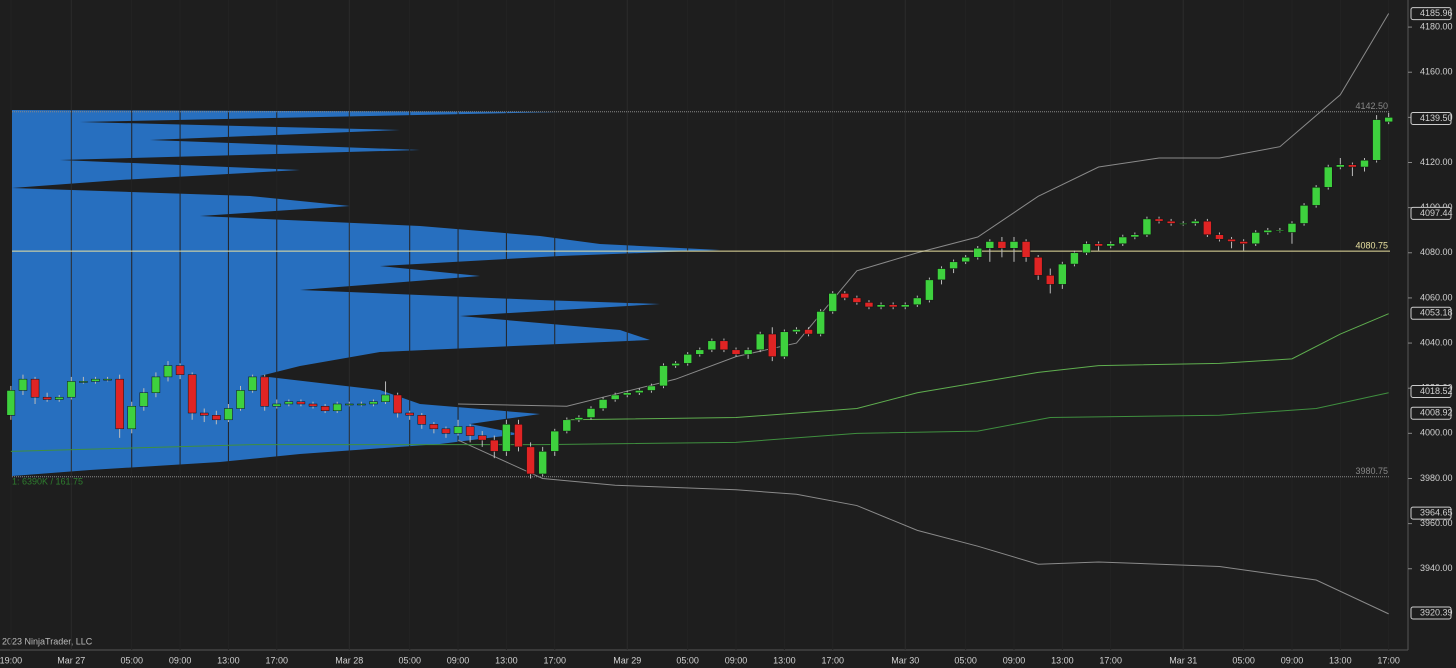 The image size is (1456, 668). I want to click on y-tick-label: 4000.00, so click(1436, 433).